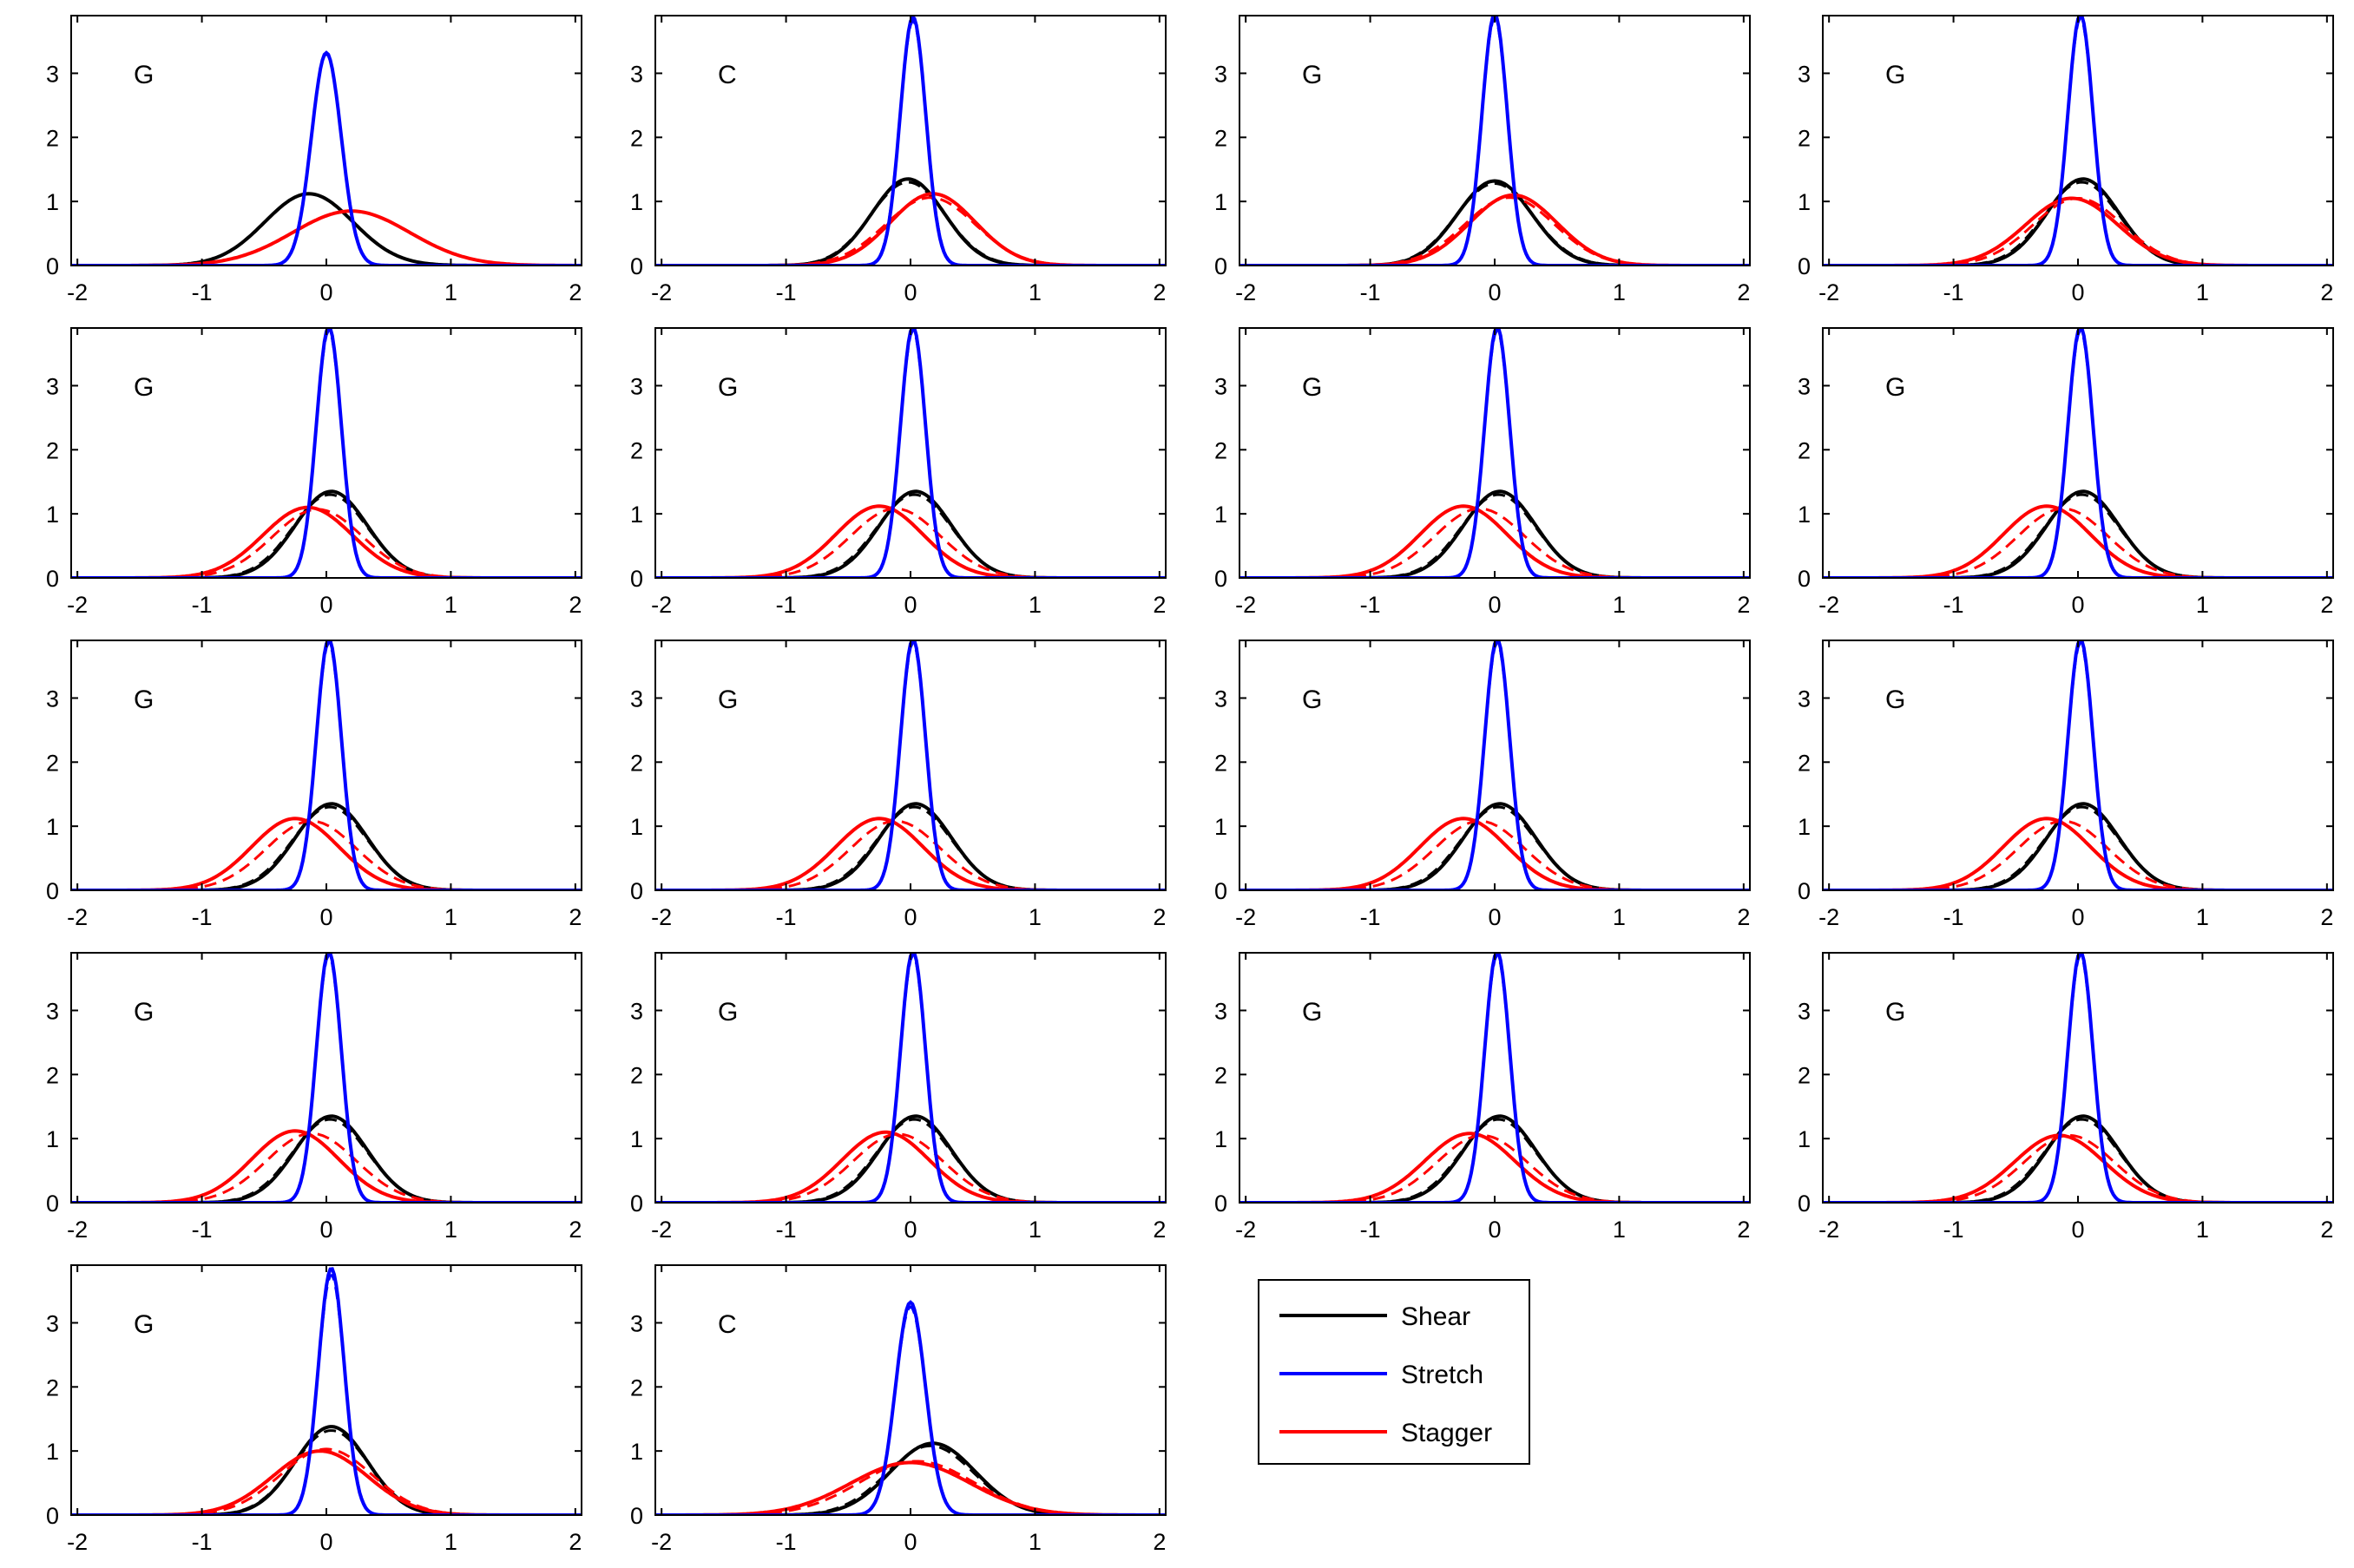  I want to click on subplot-12: -2 -1 0 1 2 0 1 2 3 G, so click(2066, 785).